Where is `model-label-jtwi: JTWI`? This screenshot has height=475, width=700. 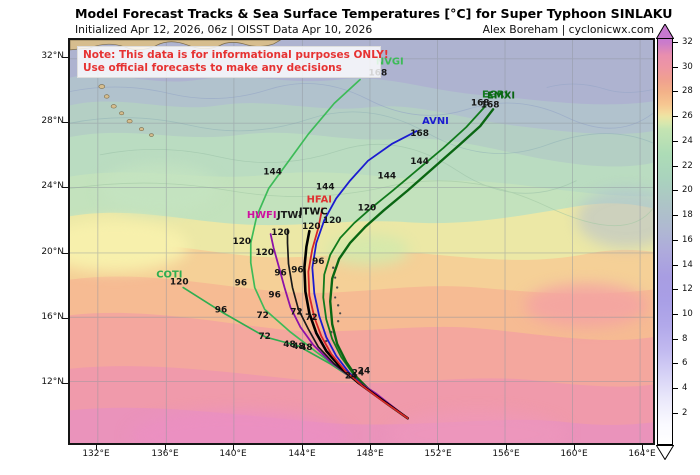 model-label-jtwi: JTWI is located at coordinates (289, 215).